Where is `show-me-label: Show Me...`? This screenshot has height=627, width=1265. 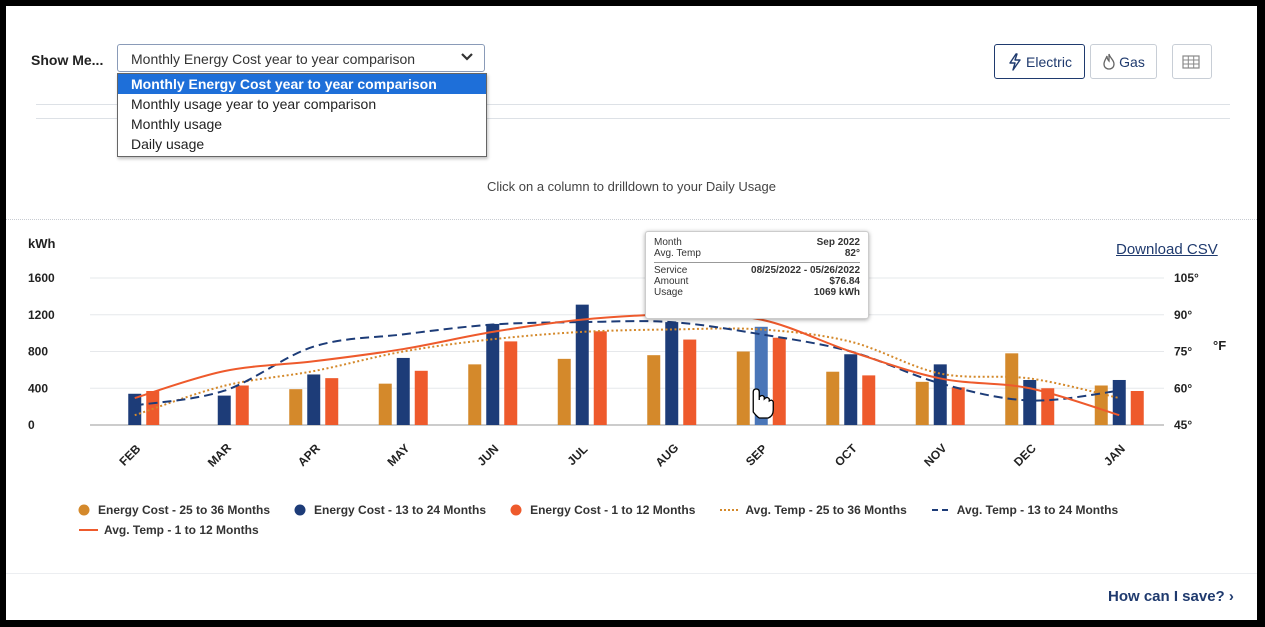 show-me-label: Show Me... is located at coordinates (67, 60).